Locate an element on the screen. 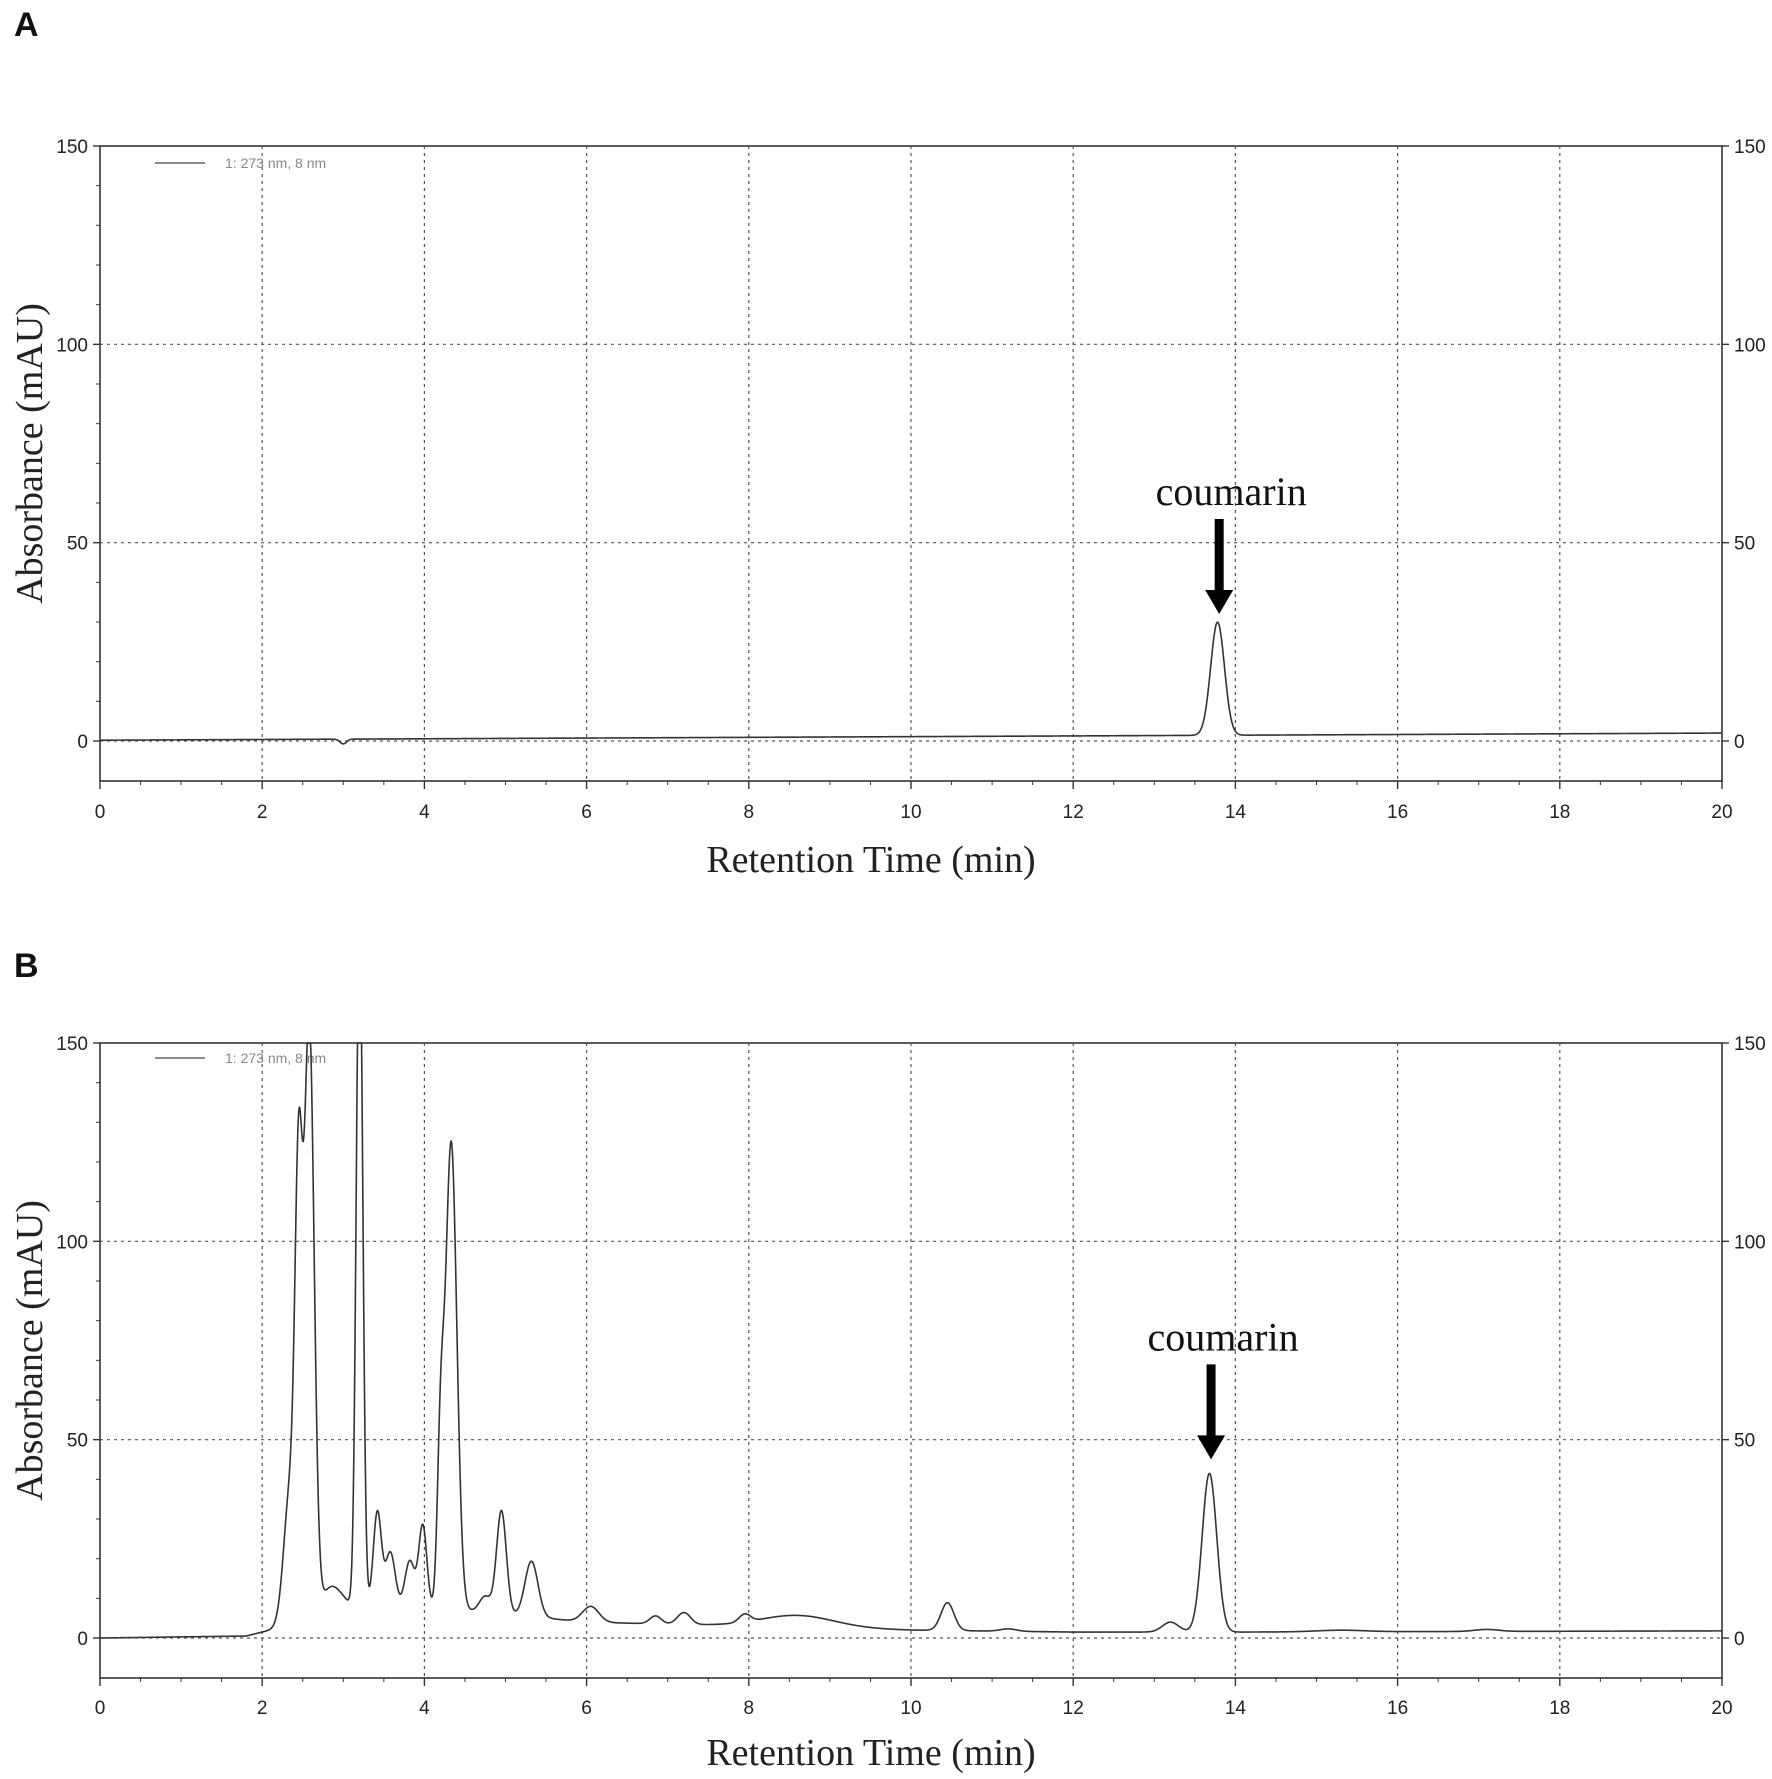 The width and height of the screenshot is (1772, 1779). panel-label: A is located at coordinates (26, 25).